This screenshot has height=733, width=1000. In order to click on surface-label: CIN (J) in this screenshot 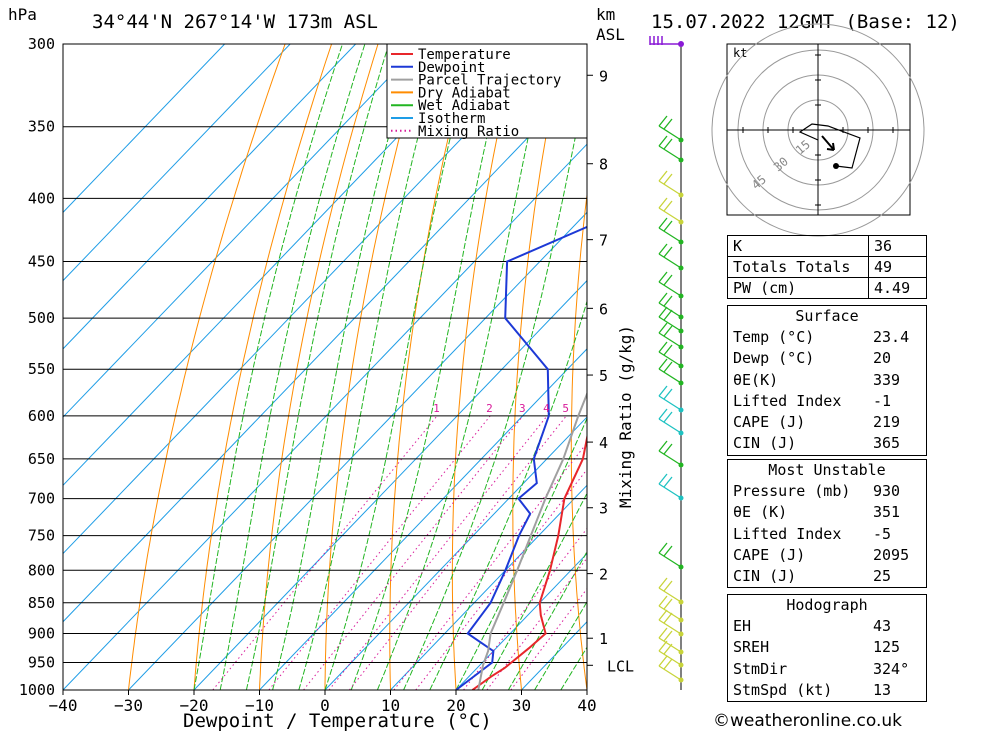, I will do `click(765, 443)`.